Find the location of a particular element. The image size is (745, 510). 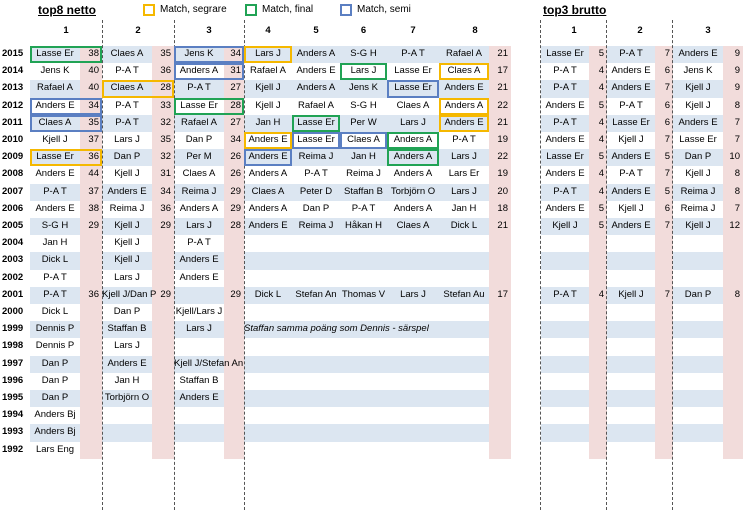

player-name: Peter D is located at coordinates (316, 191).